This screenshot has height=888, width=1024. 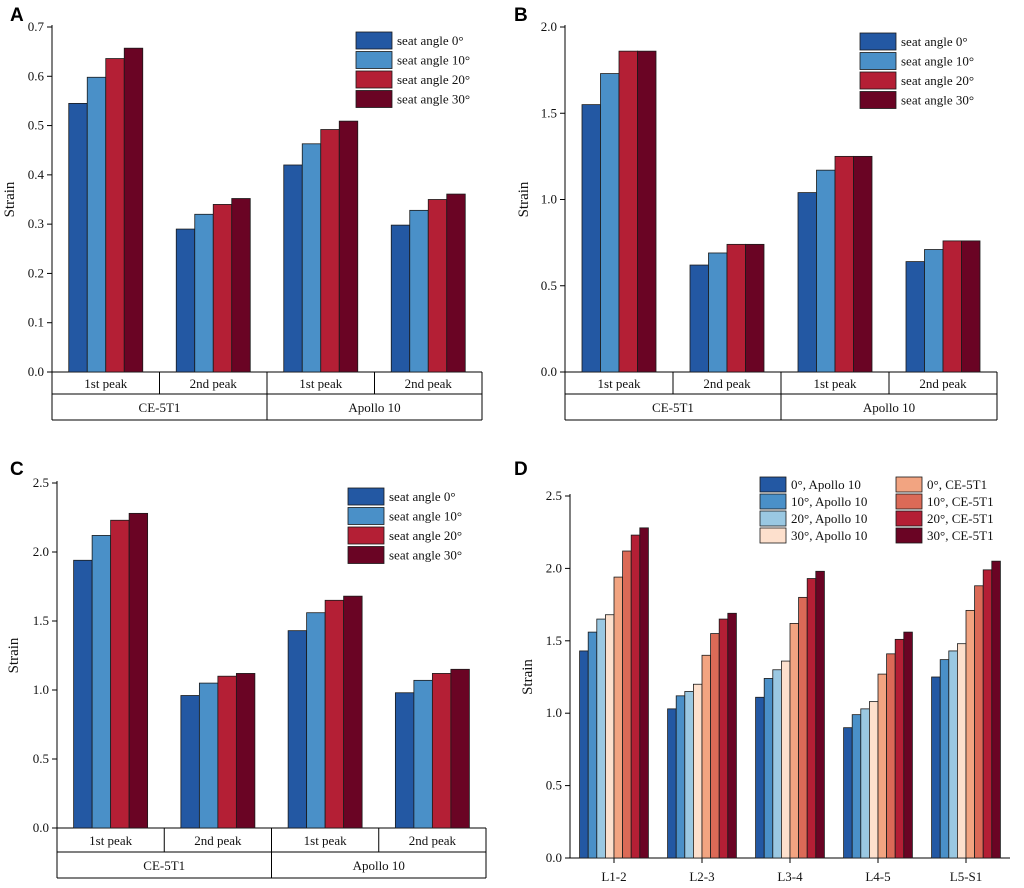 What do you see at coordinates (36, 272) in the screenshot?
I see `y-tick-label: 0.2` at bounding box center [36, 272].